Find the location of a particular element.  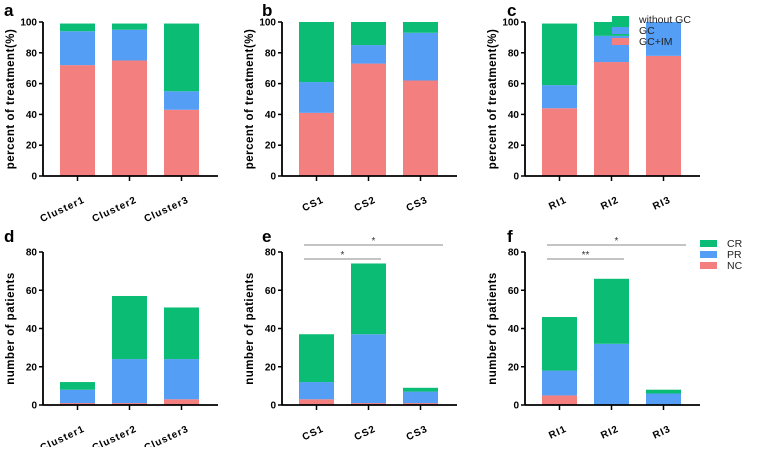

panel-label: b is located at coordinates (267, 10).